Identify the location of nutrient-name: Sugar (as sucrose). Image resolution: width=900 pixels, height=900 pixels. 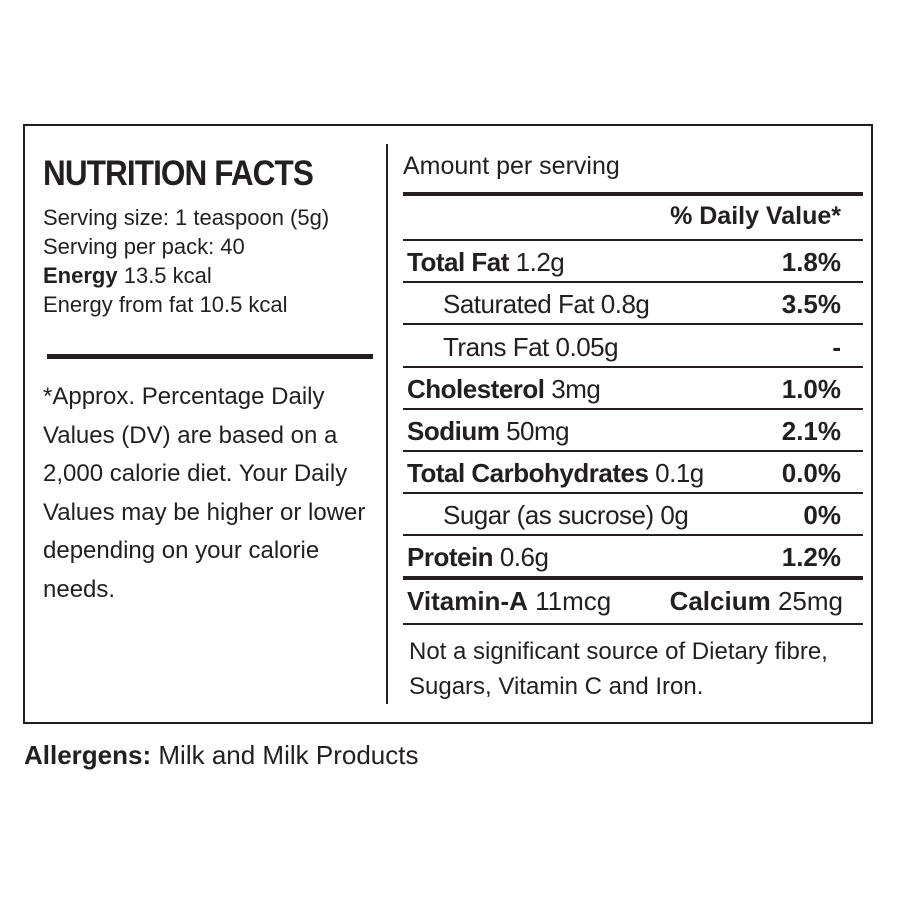
(548, 515).